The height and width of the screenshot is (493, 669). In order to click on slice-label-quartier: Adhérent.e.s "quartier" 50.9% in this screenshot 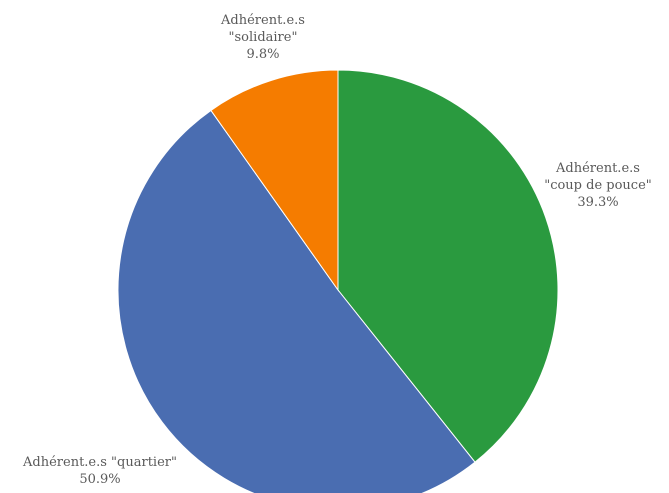, I will do `click(100, 471)`.